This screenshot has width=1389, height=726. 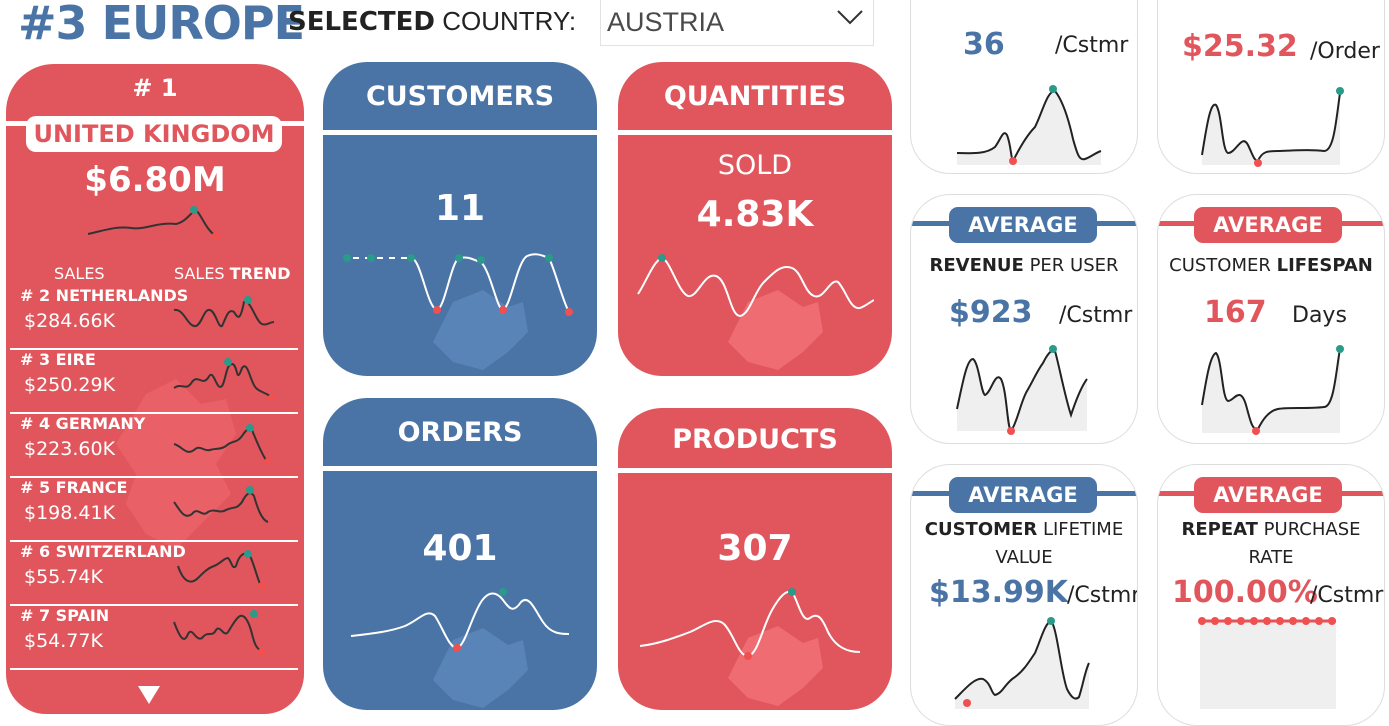 I want to click on customers-card: CUSTOMERS 11, so click(x=460, y=219).